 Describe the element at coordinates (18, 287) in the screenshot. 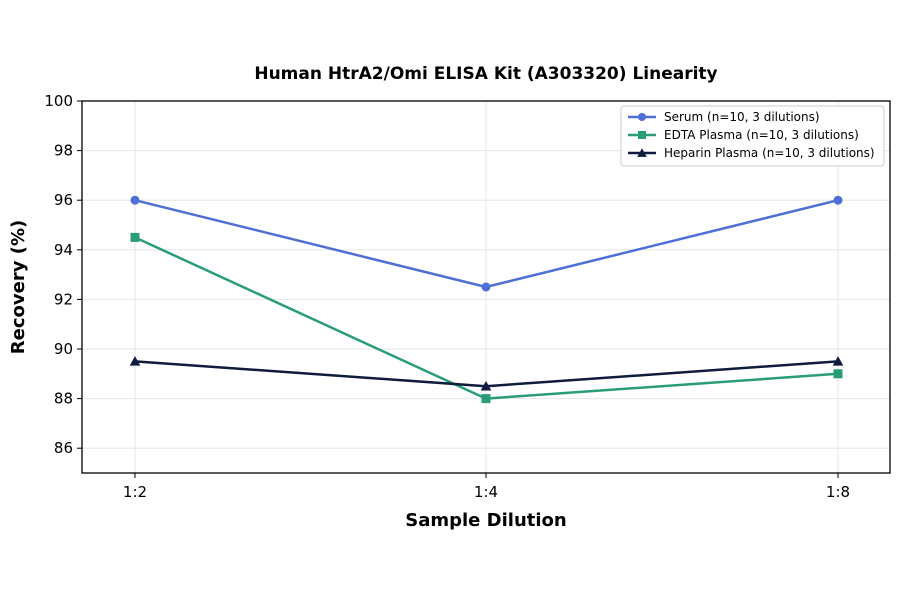

I see `y-axis-label: Recovery (%)` at that location.